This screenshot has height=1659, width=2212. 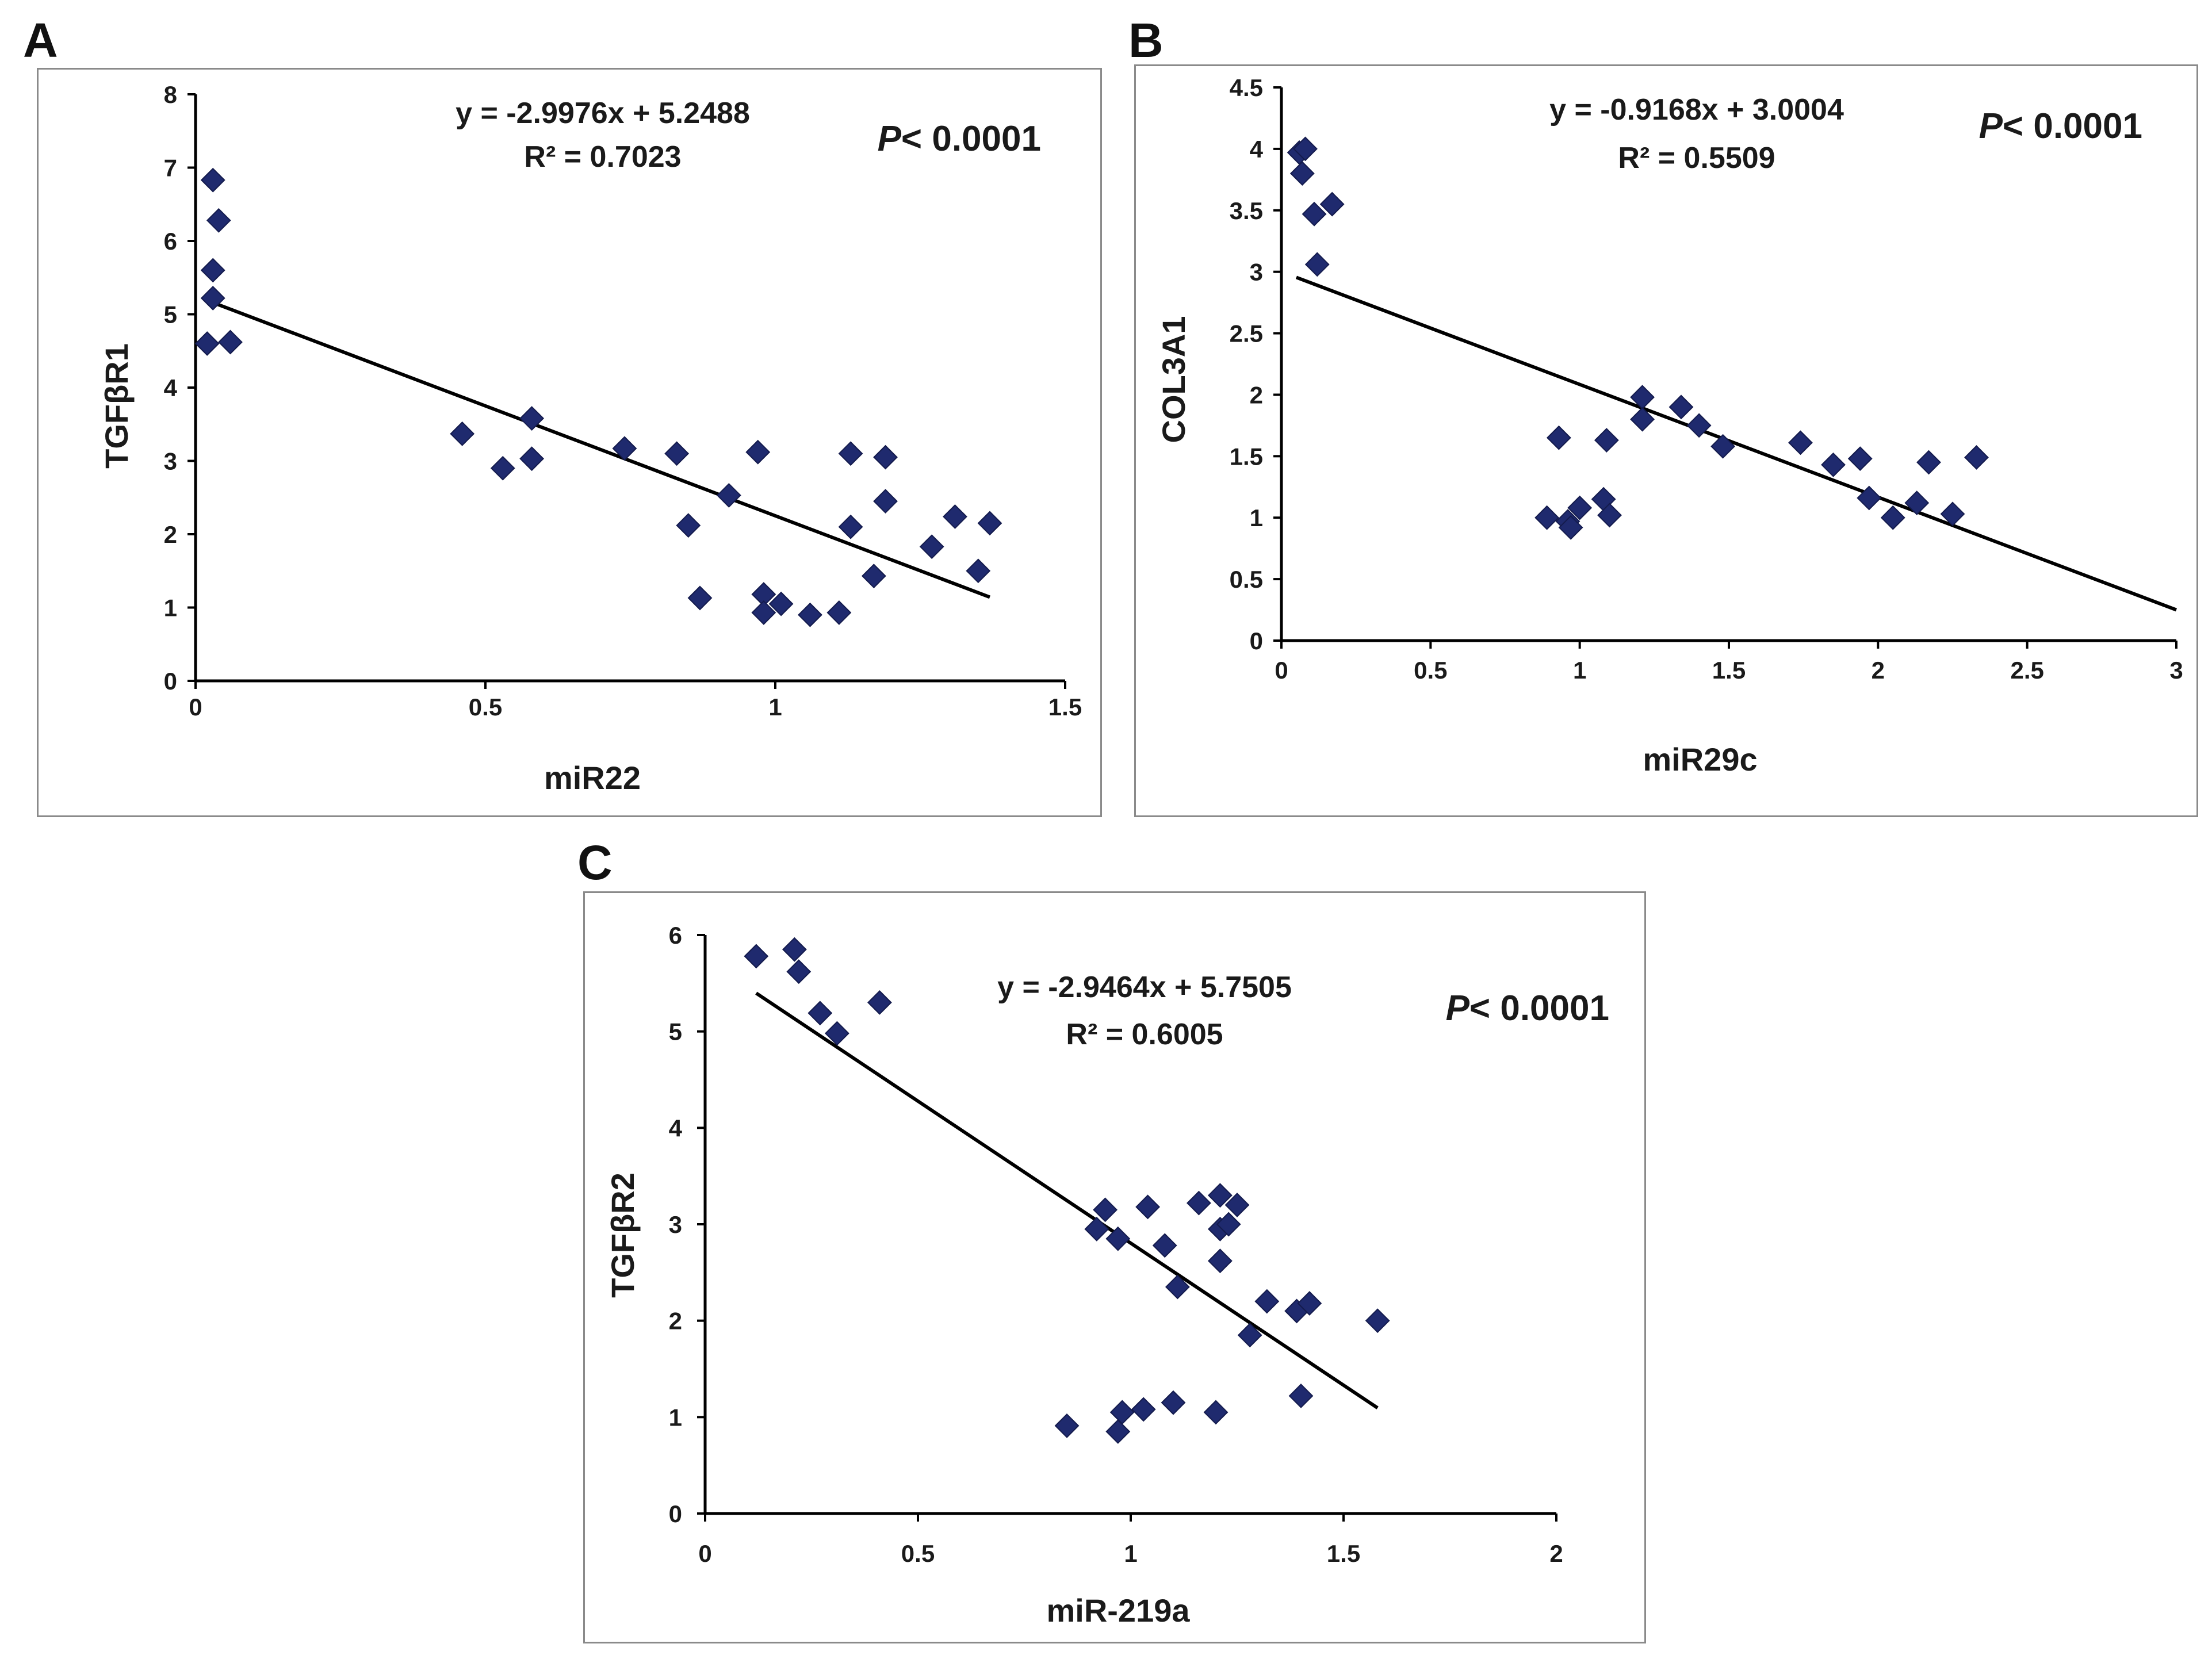 What do you see at coordinates (676, 1127) in the screenshot?
I see `y-tick-label-c: 4` at bounding box center [676, 1127].